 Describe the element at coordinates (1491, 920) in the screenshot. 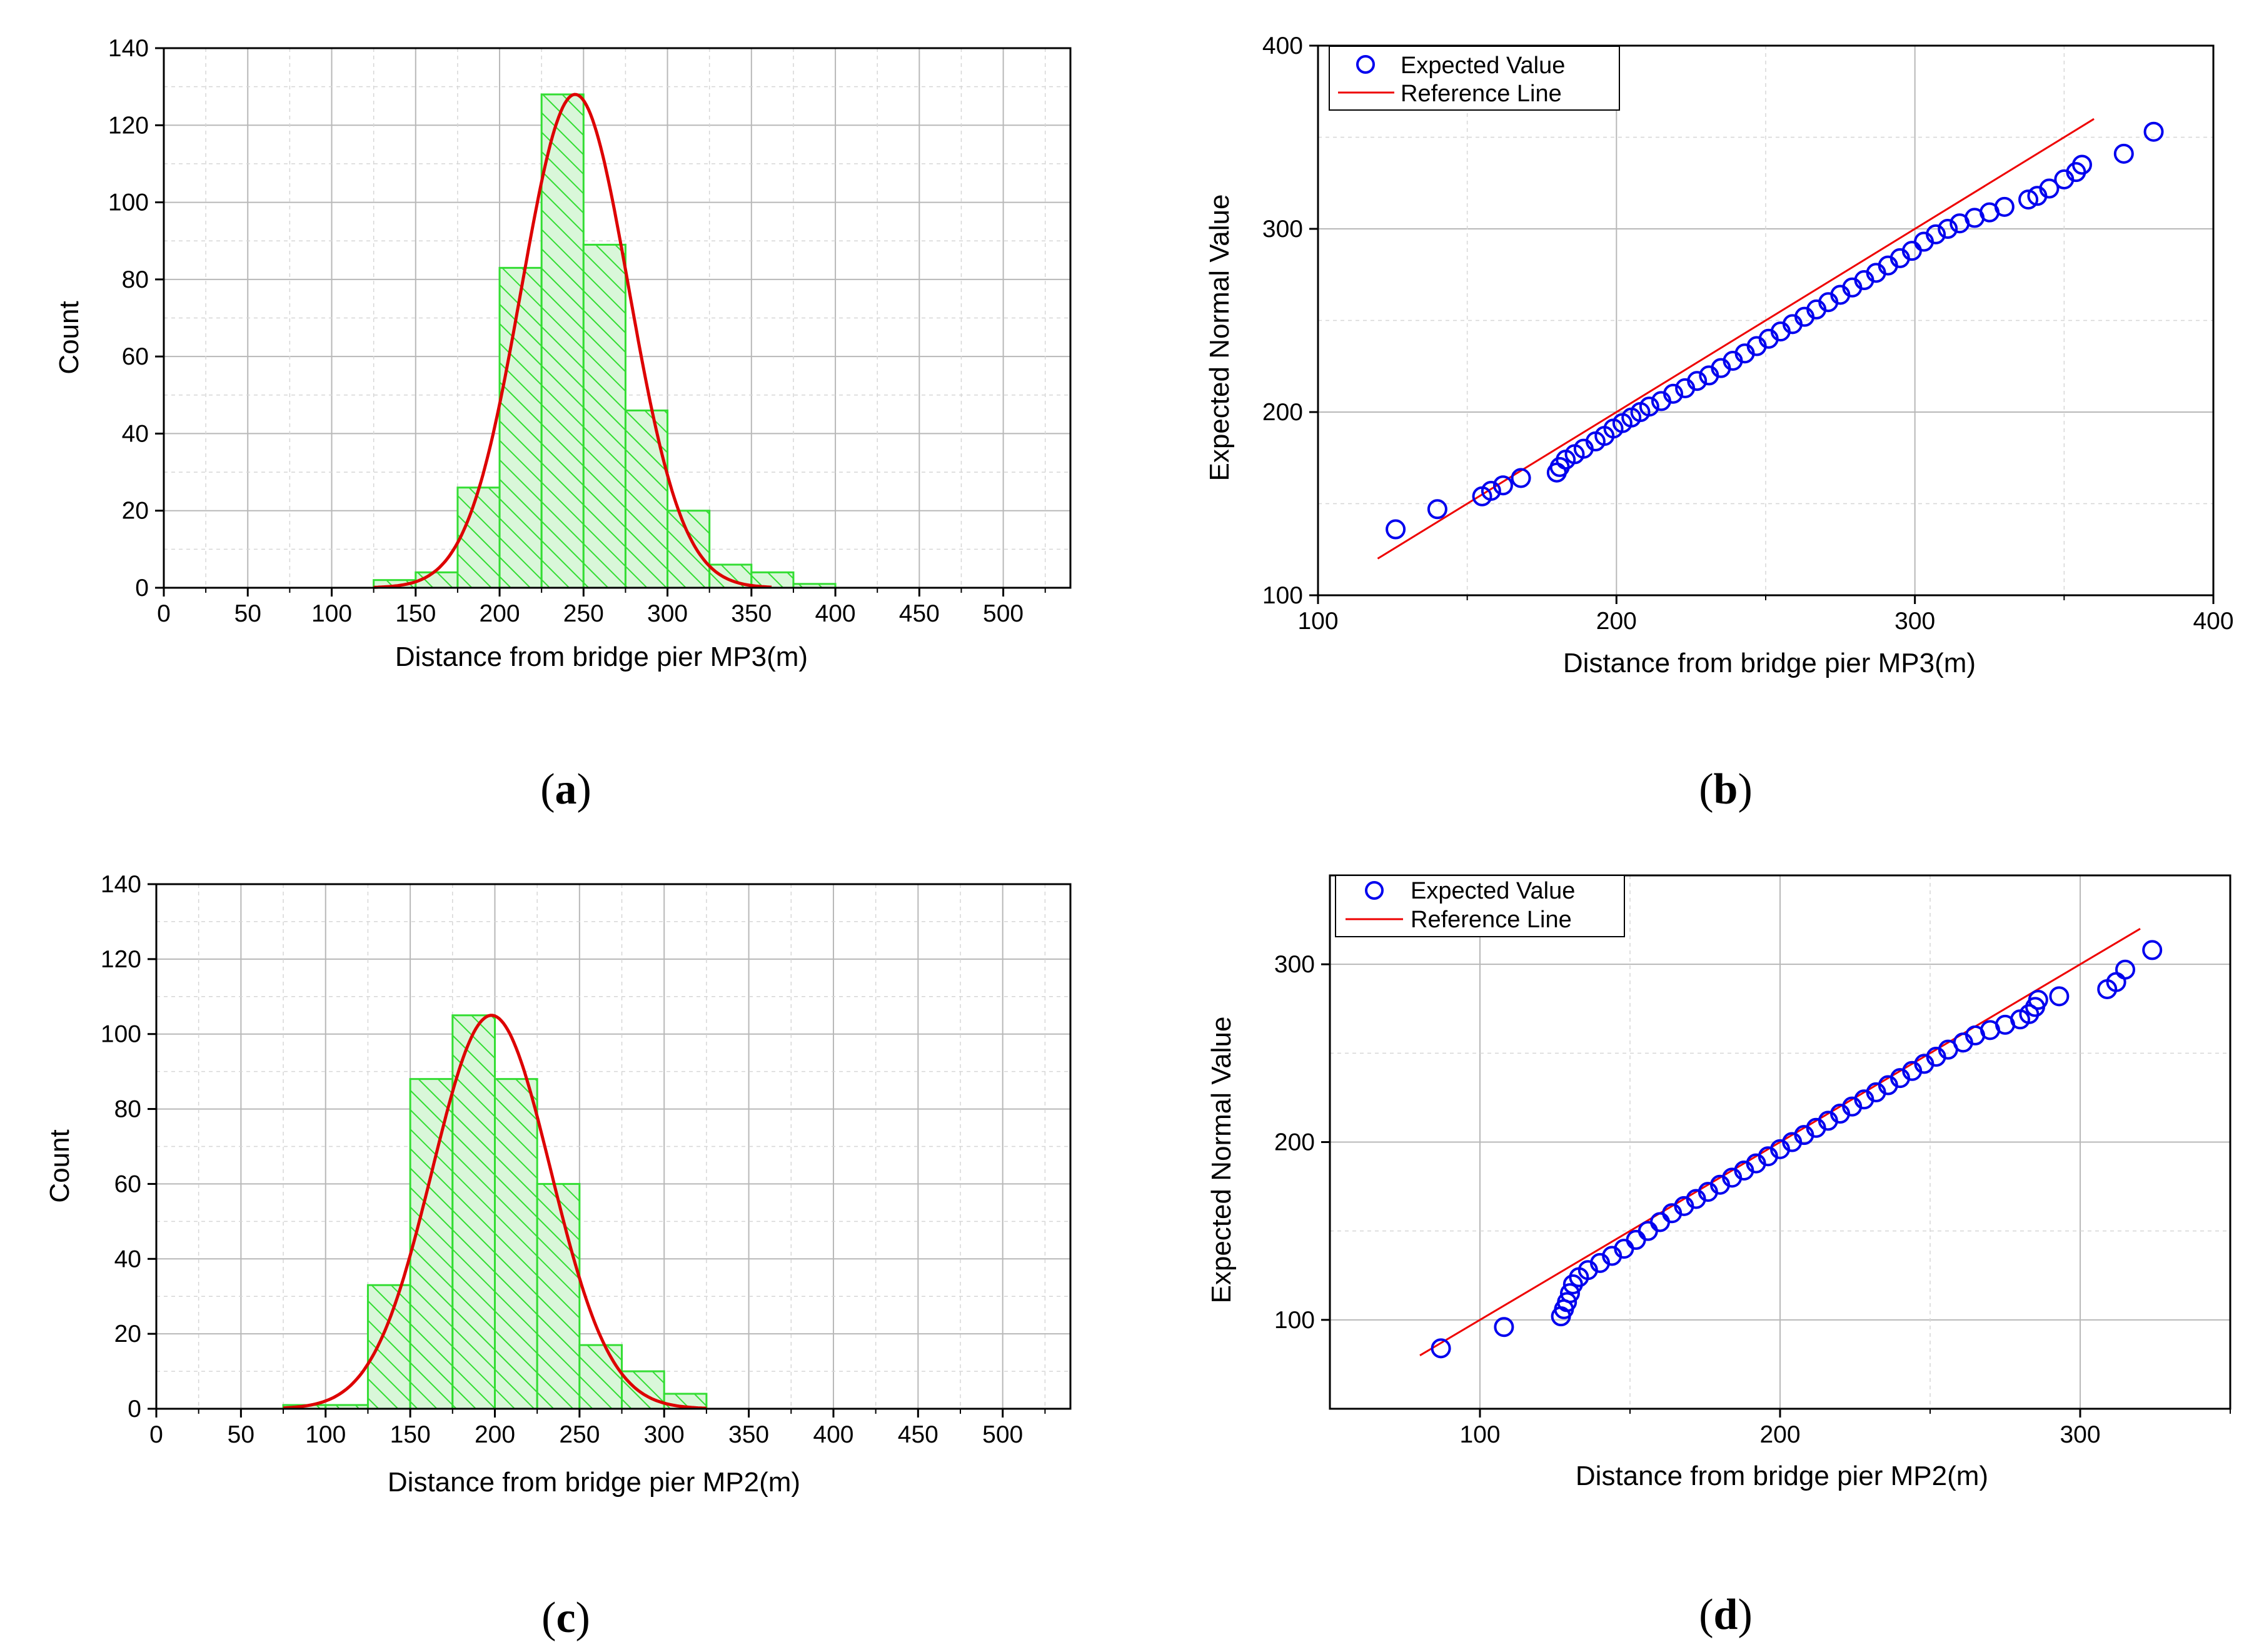

I see `legend-label-reference: Reference Line` at that location.